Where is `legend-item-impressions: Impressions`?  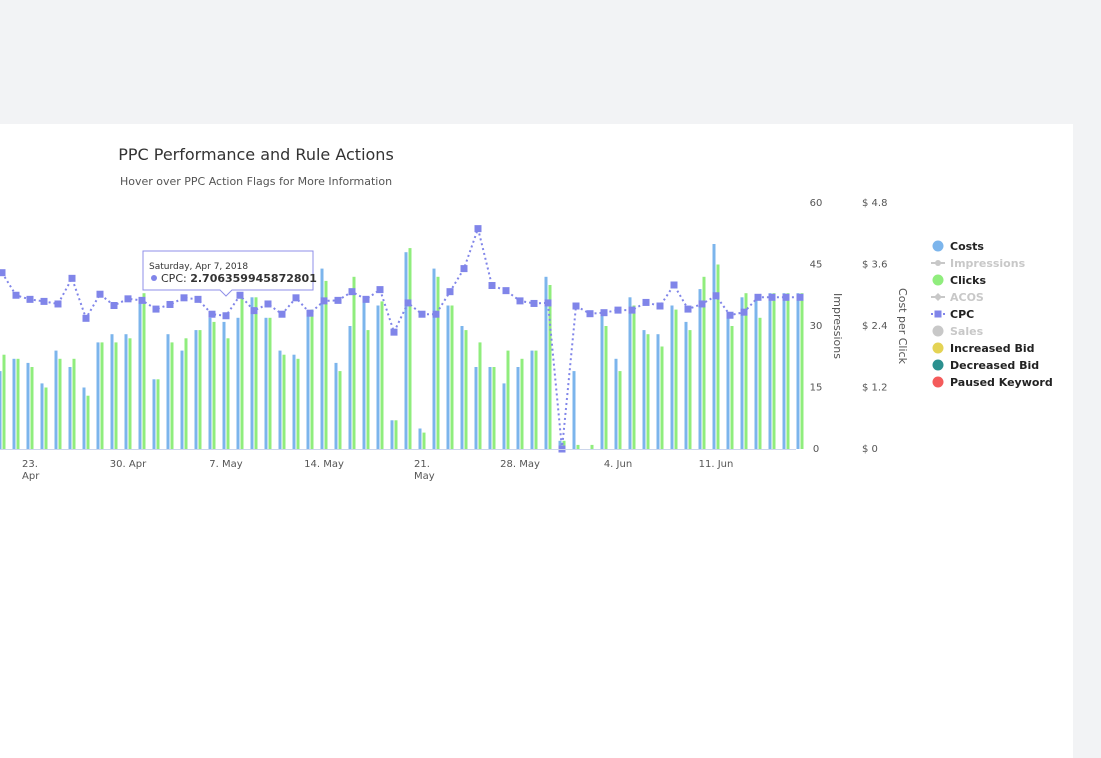
legend-item-impressions: Impressions is located at coordinates (978, 263).